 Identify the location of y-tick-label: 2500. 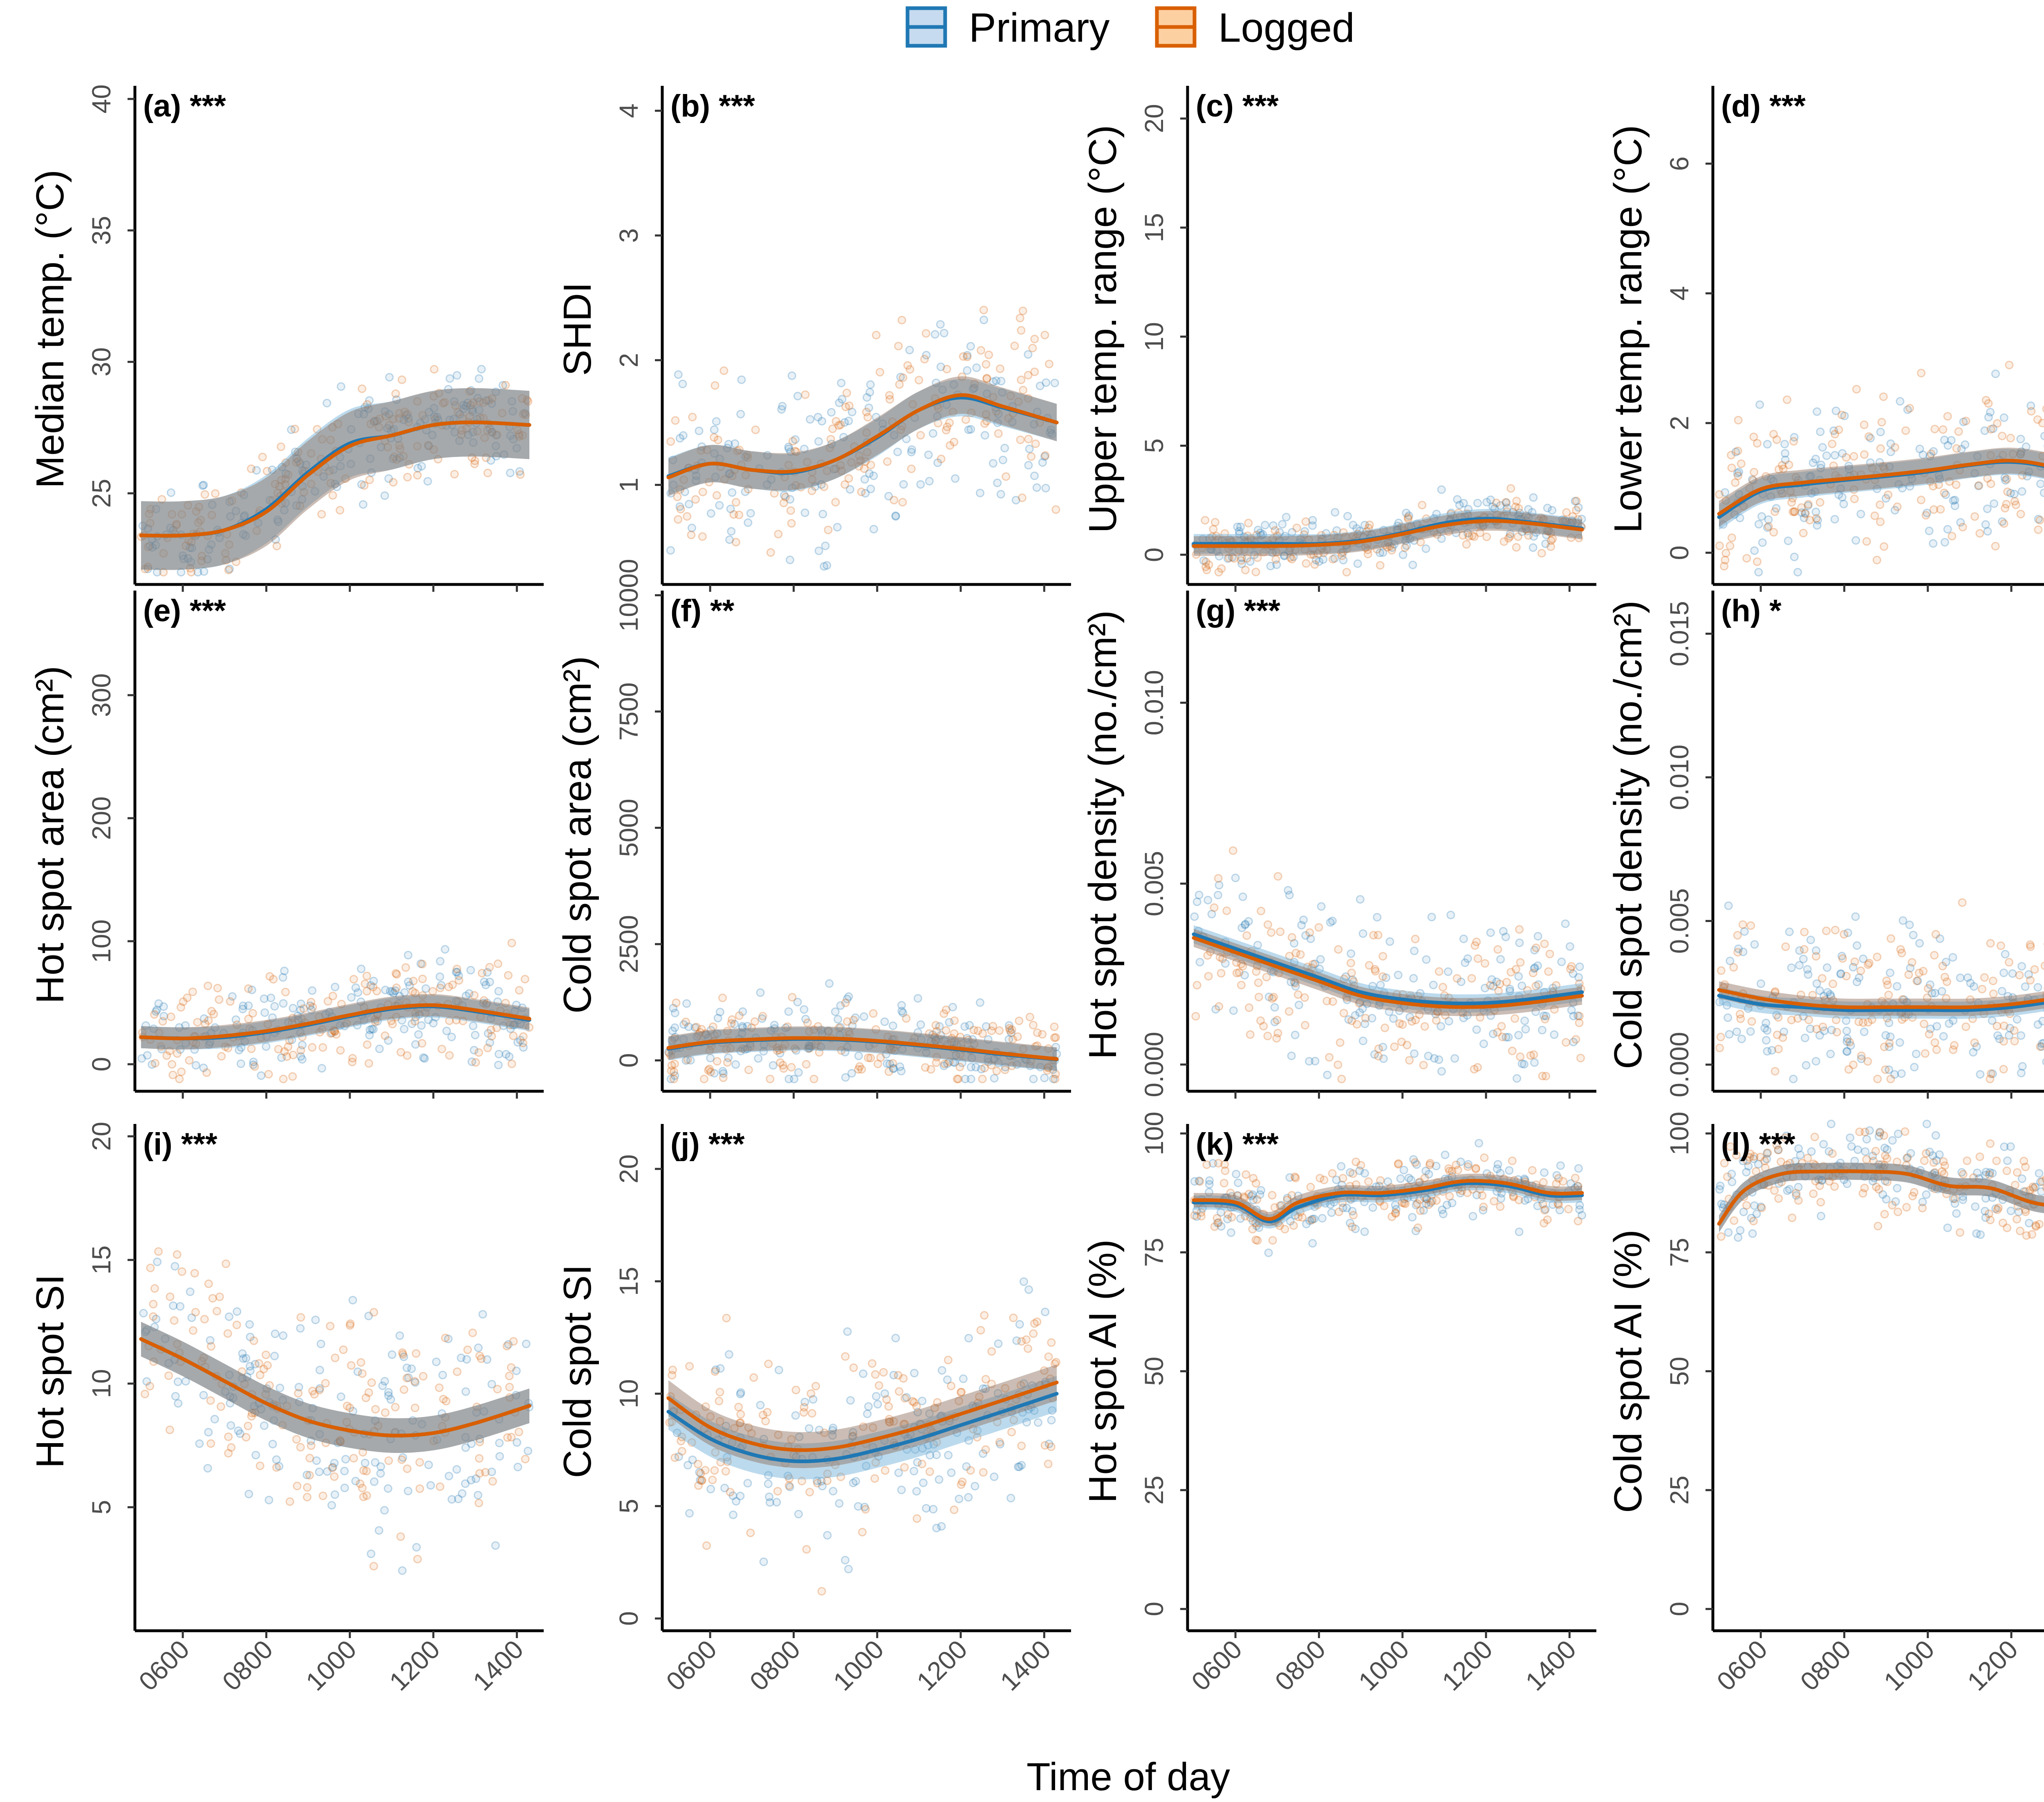
(629, 944).